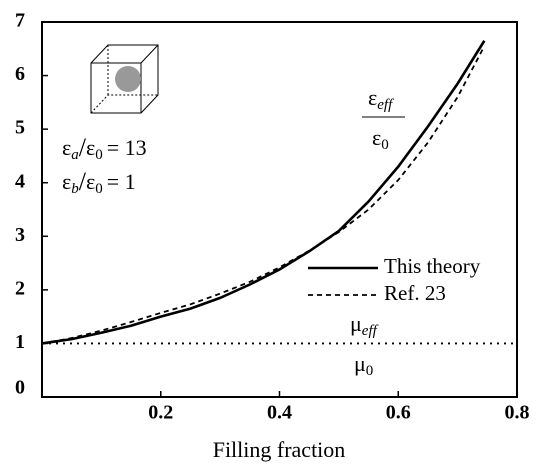  What do you see at coordinates (20, 388) in the screenshot?
I see `y-tick-label: 0` at bounding box center [20, 388].